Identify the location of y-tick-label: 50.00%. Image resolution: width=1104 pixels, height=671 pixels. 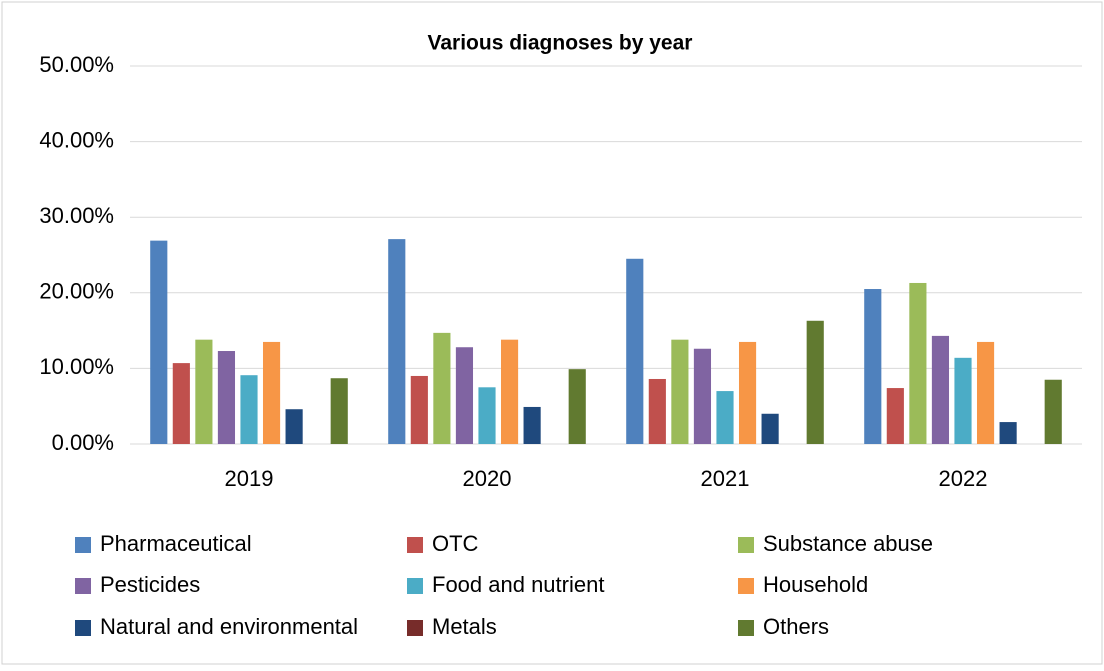
(76, 64).